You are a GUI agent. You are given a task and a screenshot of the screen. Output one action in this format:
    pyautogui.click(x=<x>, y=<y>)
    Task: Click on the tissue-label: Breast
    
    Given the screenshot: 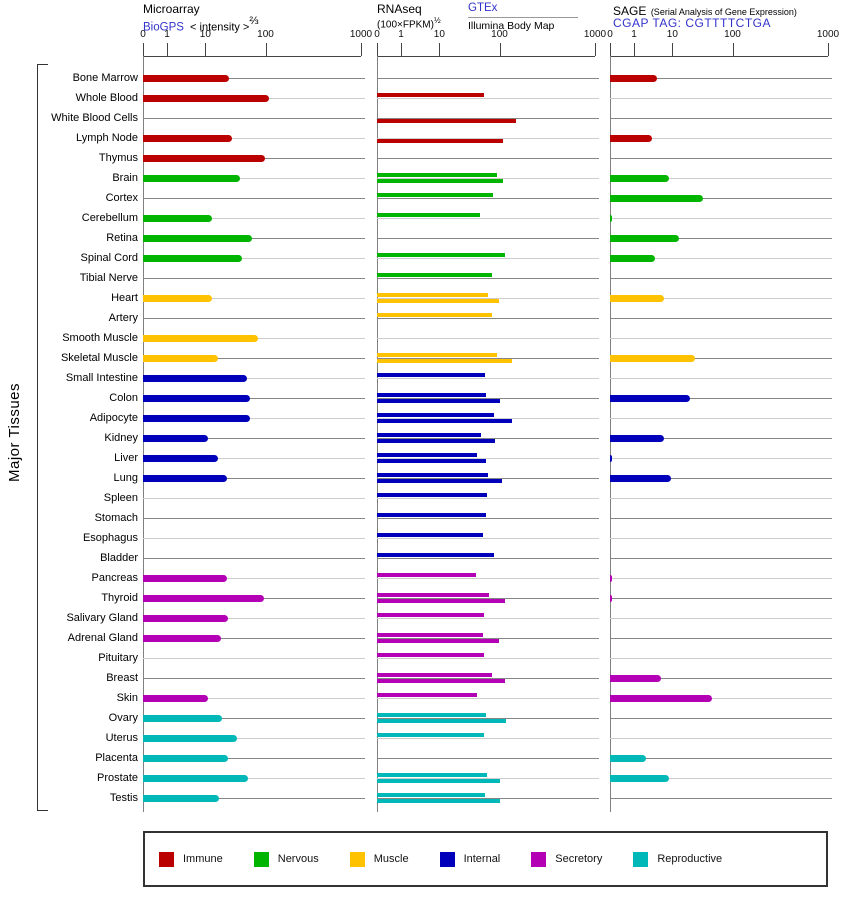 What is the action you would take?
    pyautogui.click(x=122, y=678)
    